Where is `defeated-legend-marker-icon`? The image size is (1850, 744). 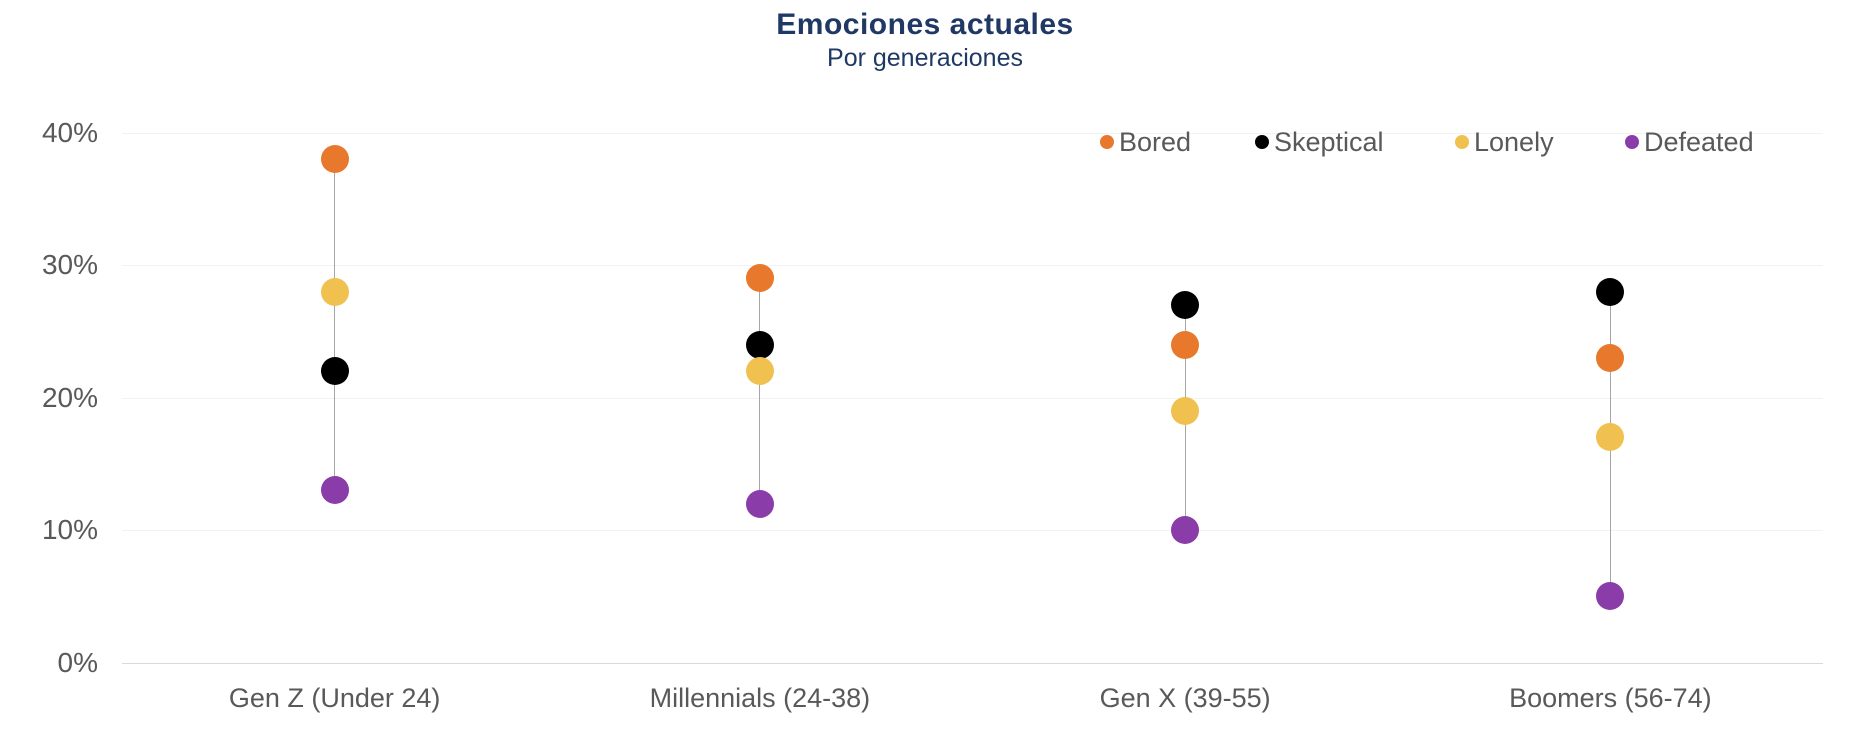
defeated-legend-marker-icon is located at coordinates (1632, 142).